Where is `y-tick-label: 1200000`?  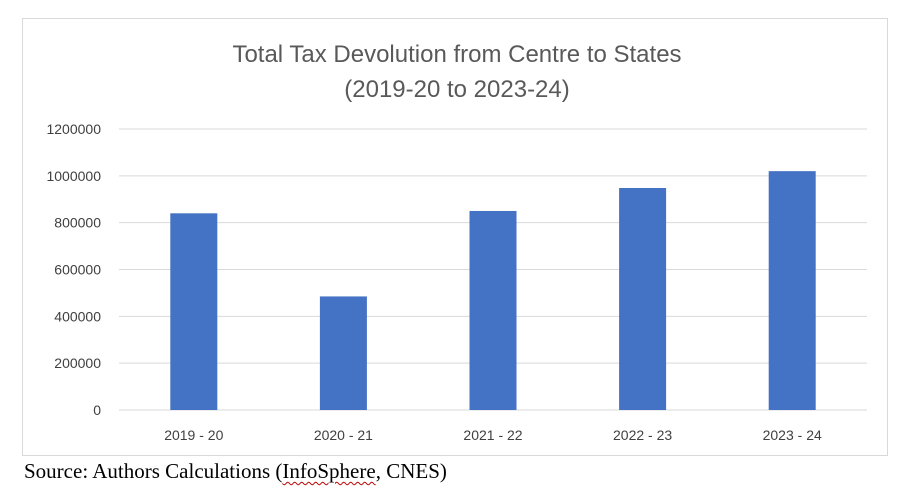 y-tick-label: 1200000 is located at coordinates (73, 129).